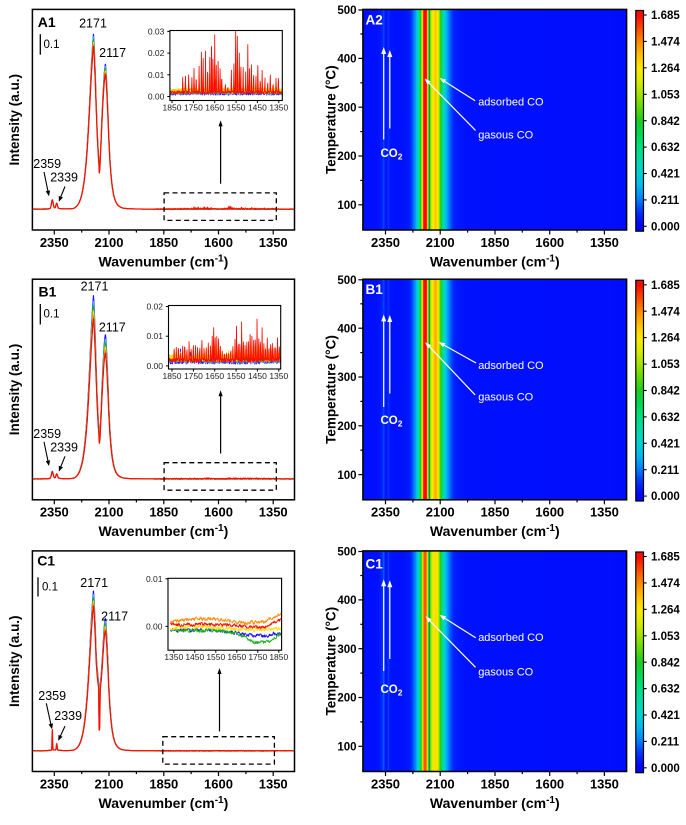  Describe the element at coordinates (665, 201) in the screenshot. I see `svg-text: 0.211` at that location.